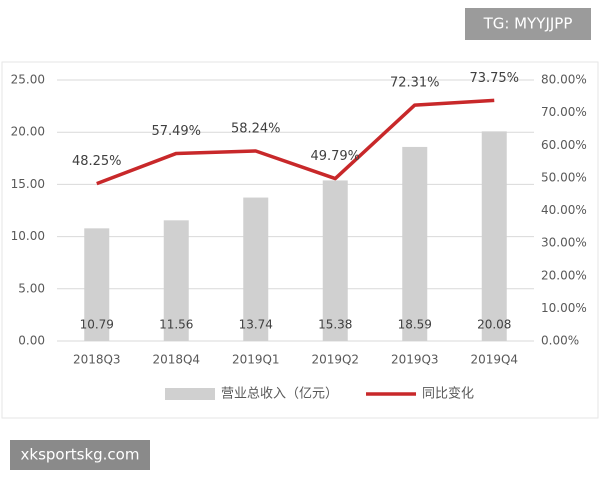  Describe the element at coordinates (564, 275) in the screenshot. I see `y2-tick-label: 20.00%` at that location.